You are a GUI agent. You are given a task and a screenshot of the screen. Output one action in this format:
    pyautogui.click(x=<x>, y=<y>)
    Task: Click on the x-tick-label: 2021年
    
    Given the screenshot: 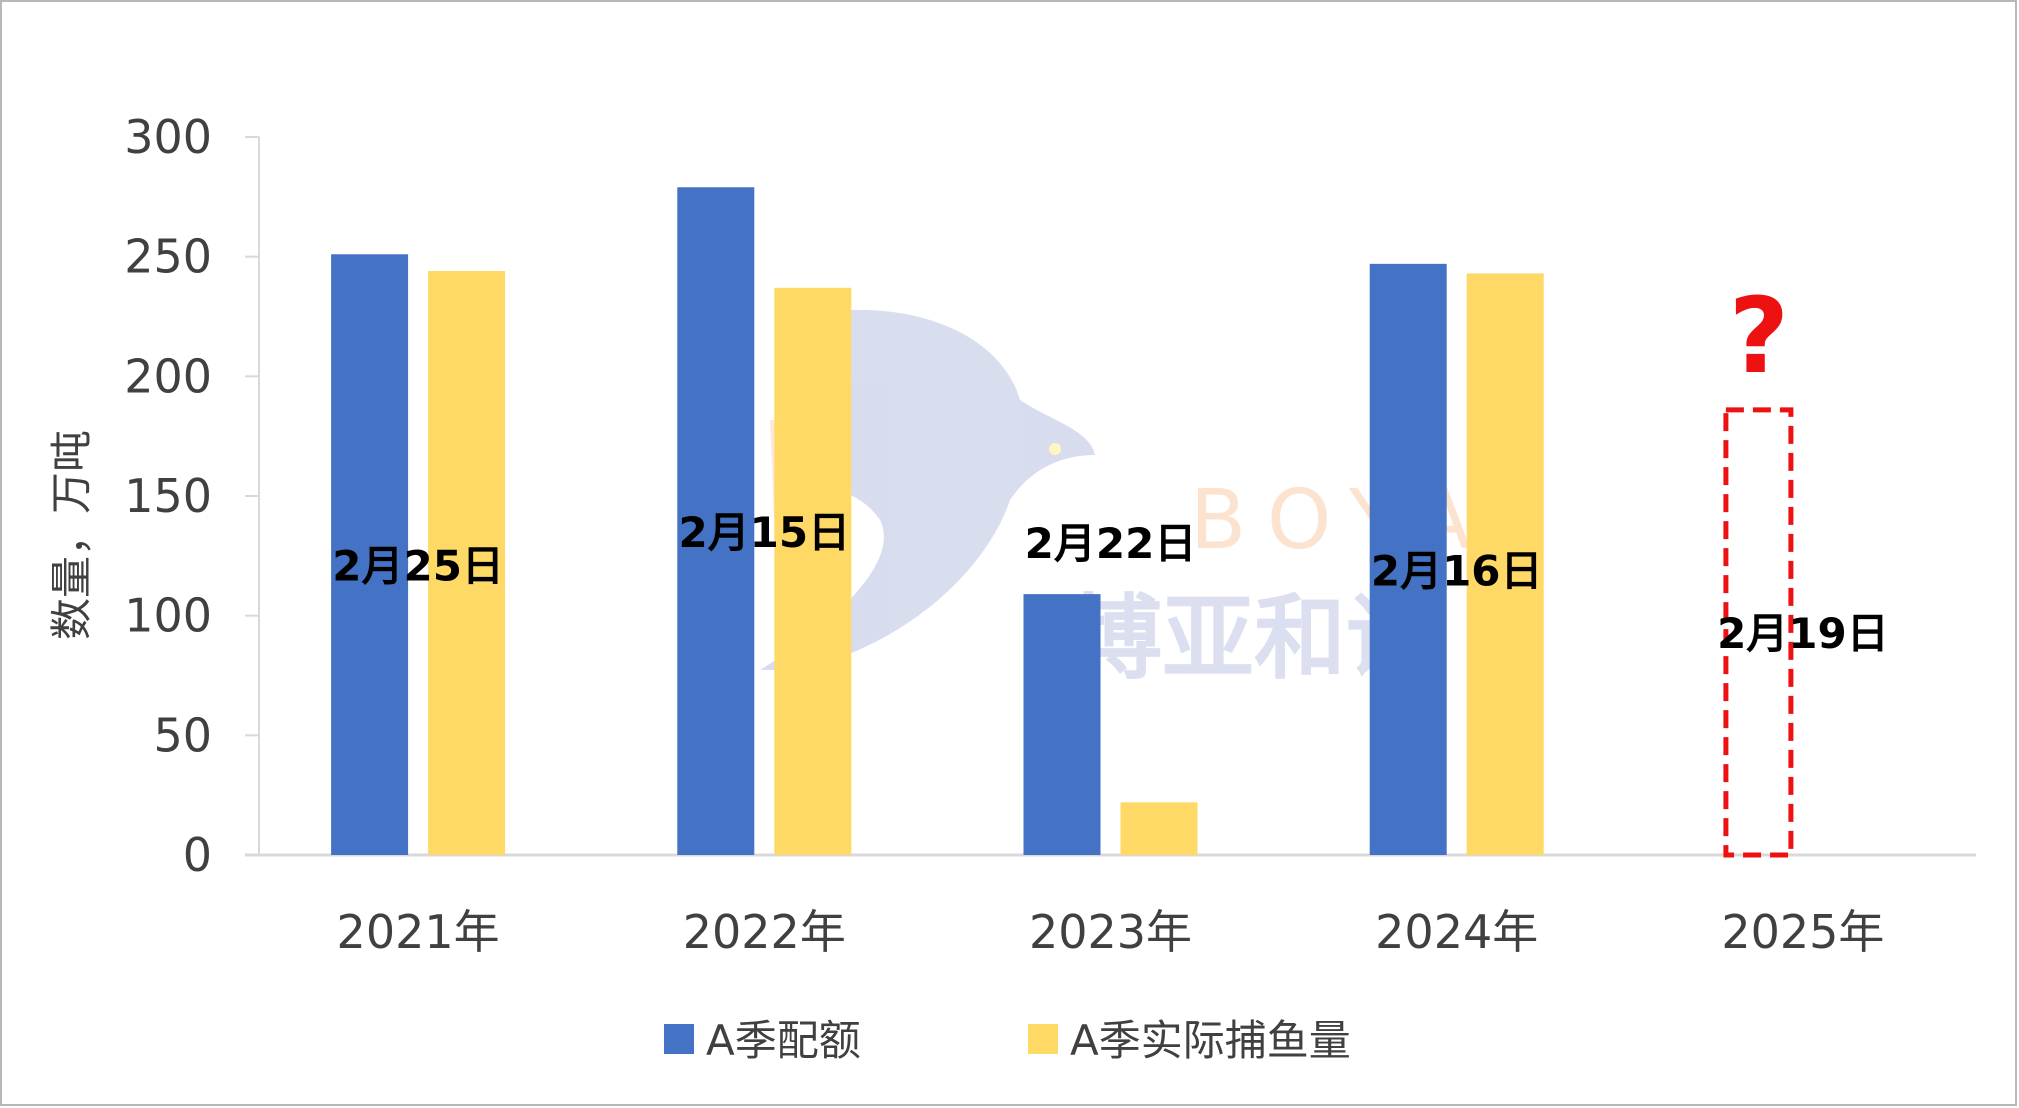 What is the action you would take?
    pyautogui.click(x=418, y=932)
    